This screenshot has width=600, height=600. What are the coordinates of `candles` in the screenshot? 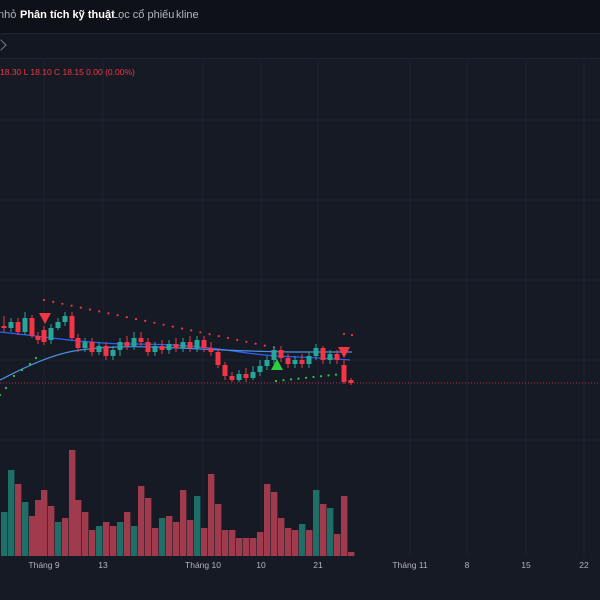 It's located at (177, 348).